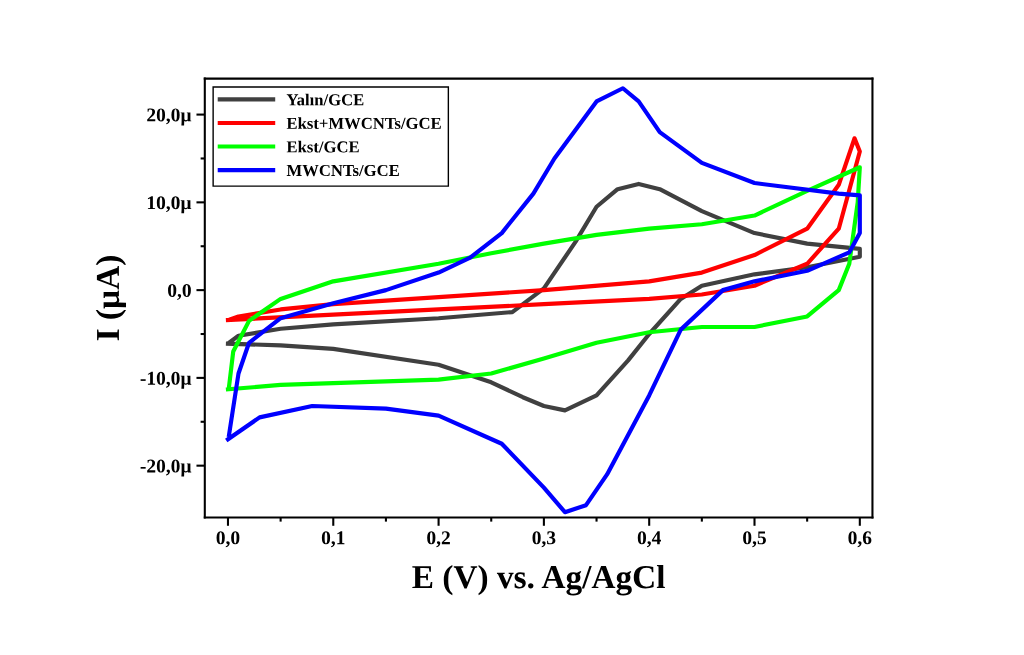 This screenshot has width=1024, height=655. What do you see at coordinates (166, 380) in the screenshot?
I see `y-tick-label: -10,0µ` at bounding box center [166, 380].